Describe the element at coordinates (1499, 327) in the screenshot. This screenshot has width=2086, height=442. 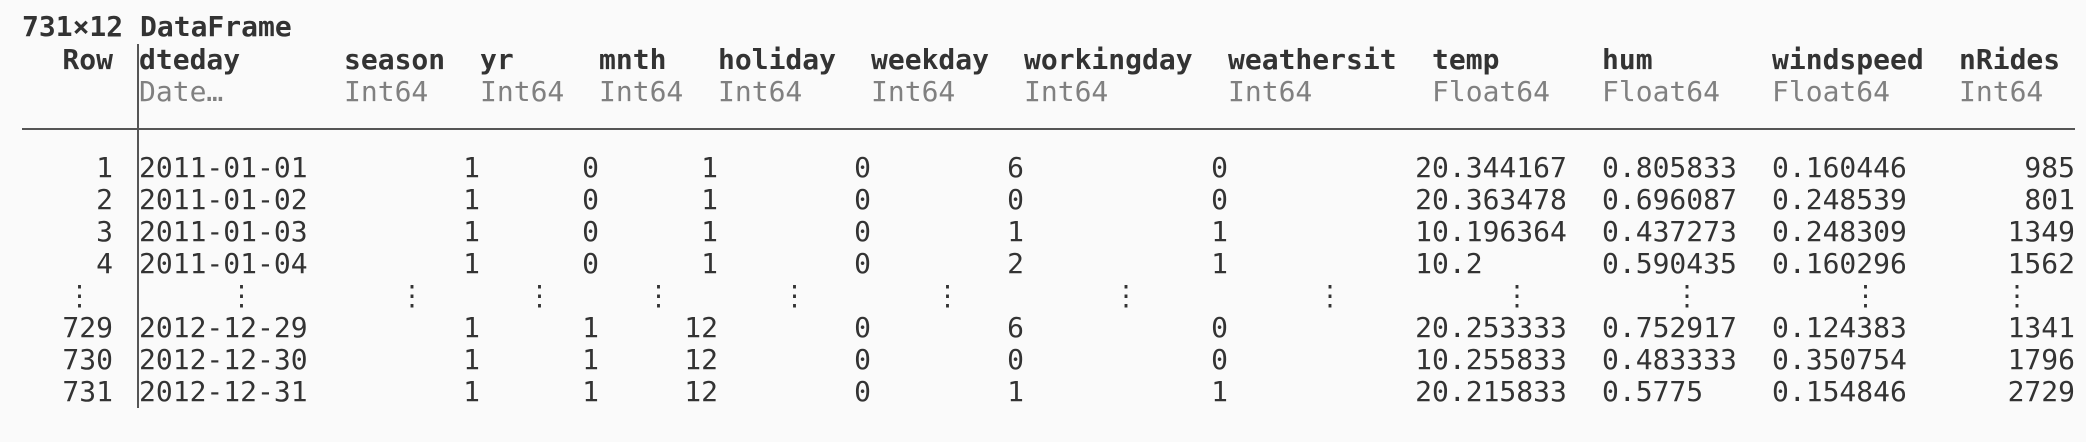
I see `cell-temp: 0.253333` at that location.